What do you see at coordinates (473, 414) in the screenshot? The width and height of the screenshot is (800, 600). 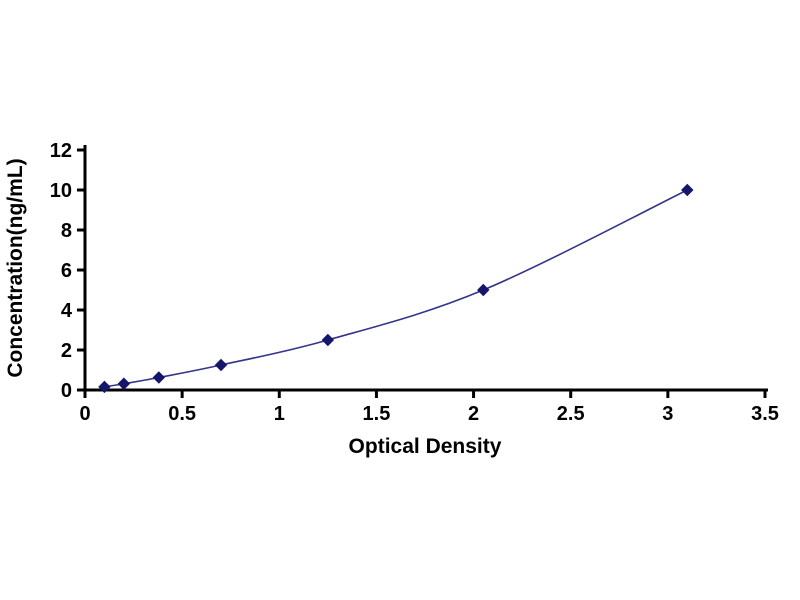 I see `x-tick-label: 2` at bounding box center [473, 414].